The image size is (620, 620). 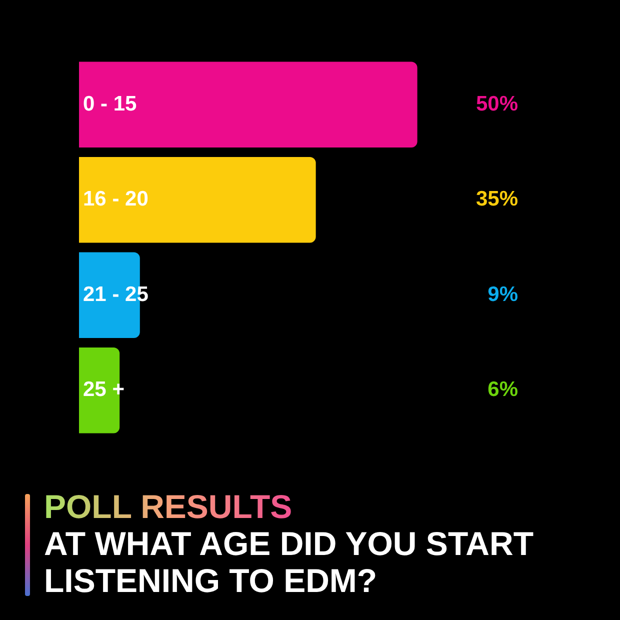 What do you see at coordinates (289, 562) in the screenshot?
I see `text: AT WHAT AGE DID YOU START LISTENING TO EDM?` at bounding box center [289, 562].